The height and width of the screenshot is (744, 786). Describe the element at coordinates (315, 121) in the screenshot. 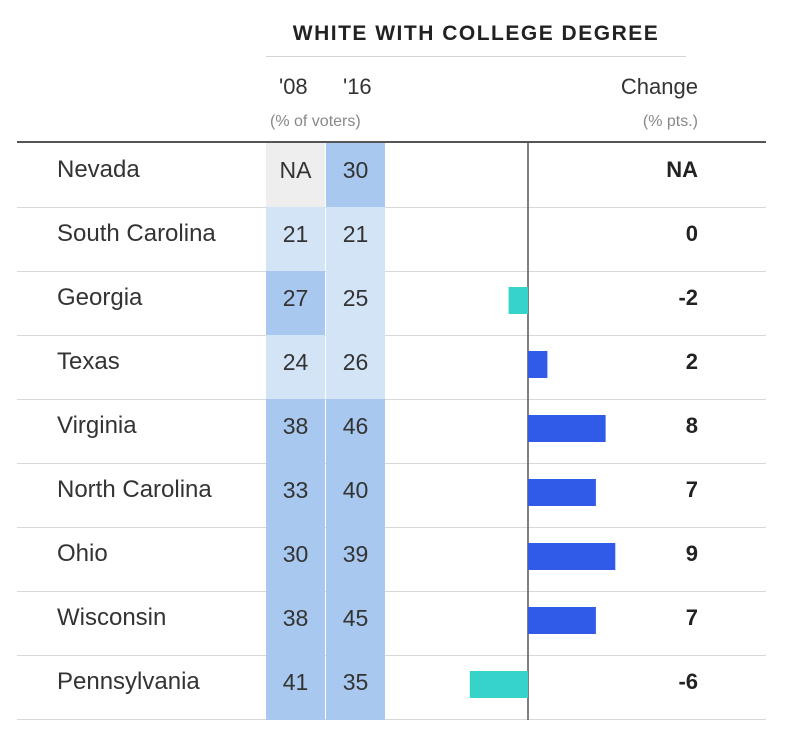

I see `column-subheader-percent-voters: (% of voters)` at that location.